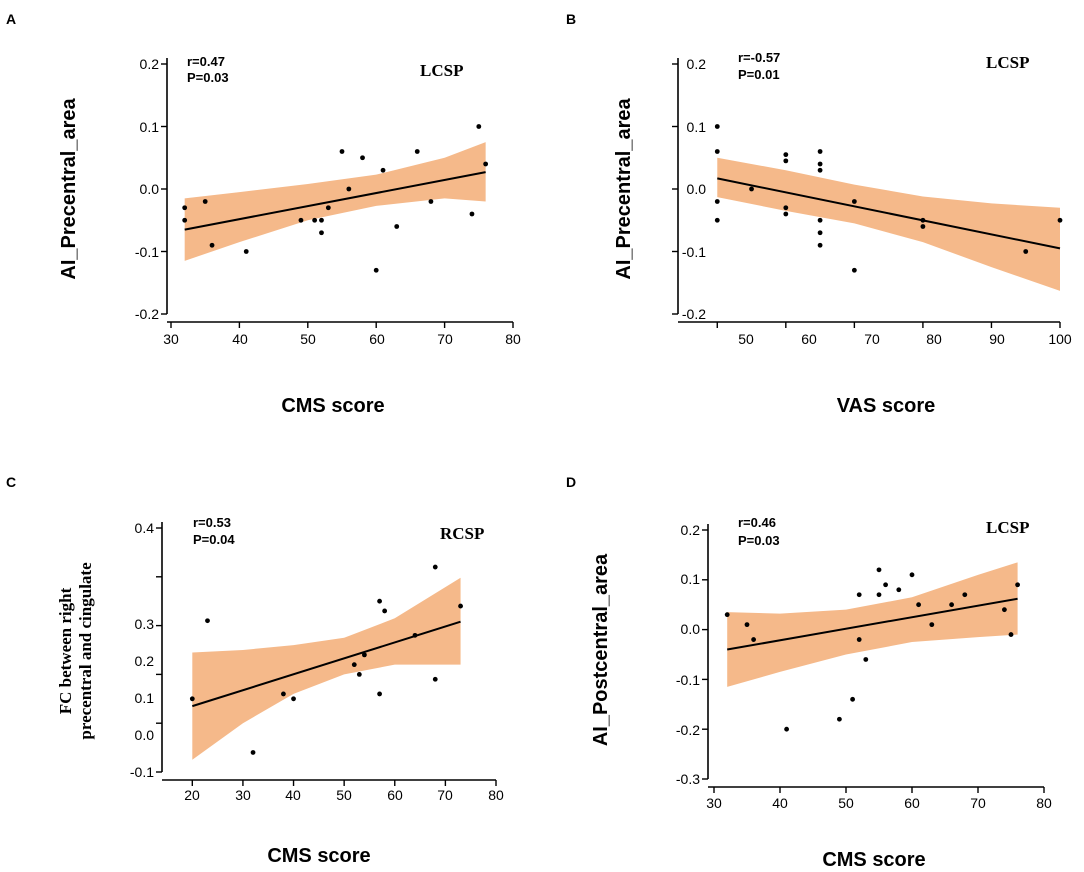 The height and width of the screenshot is (872, 1084). What do you see at coordinates (337, 193) in the screenshot?
I see `panel-a-plot` at bounding box center [337, 193].